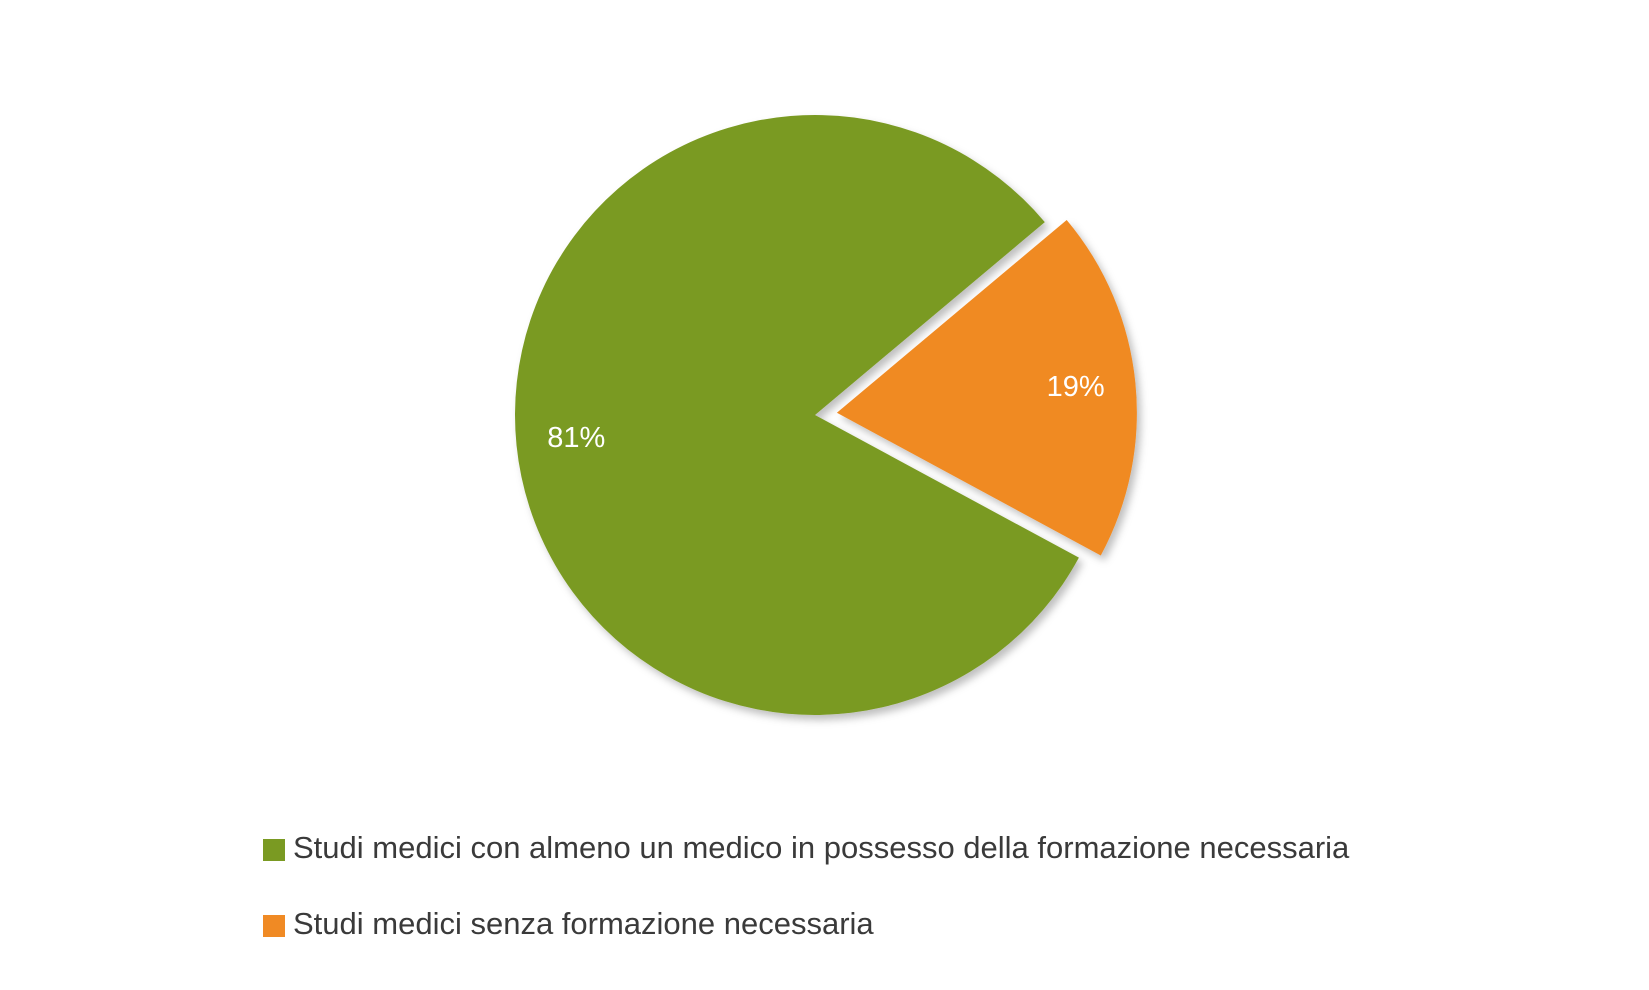 This screenshot has width=1649, height=990. What do you see at coordinates (583, 923) in the screenshot?
I see `legend-label: Studi medici senza formazione necessaria` at bounding box center [583, 923].